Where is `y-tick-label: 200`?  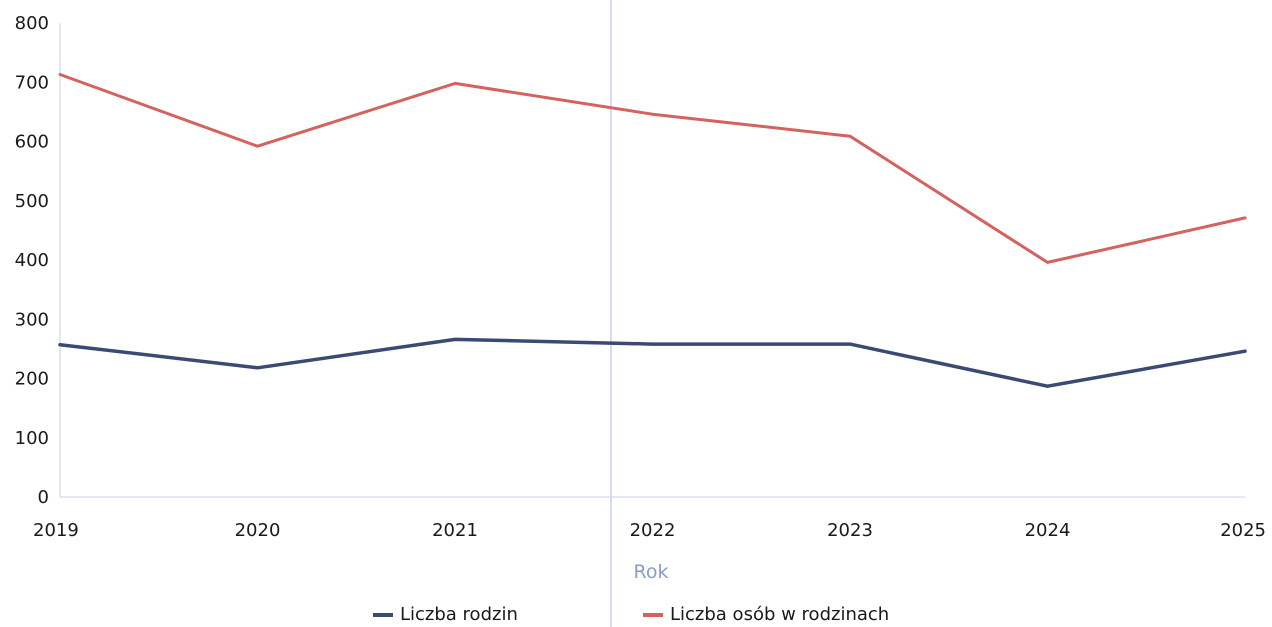
y-tick-label: 200 is located at coordinates (32, 379).